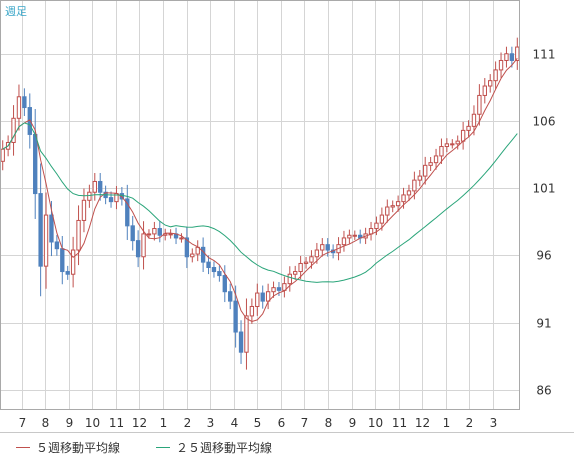 This screenshot has height=462, width=574. I want to click on x-tick-label: 8, so click(46, 423).